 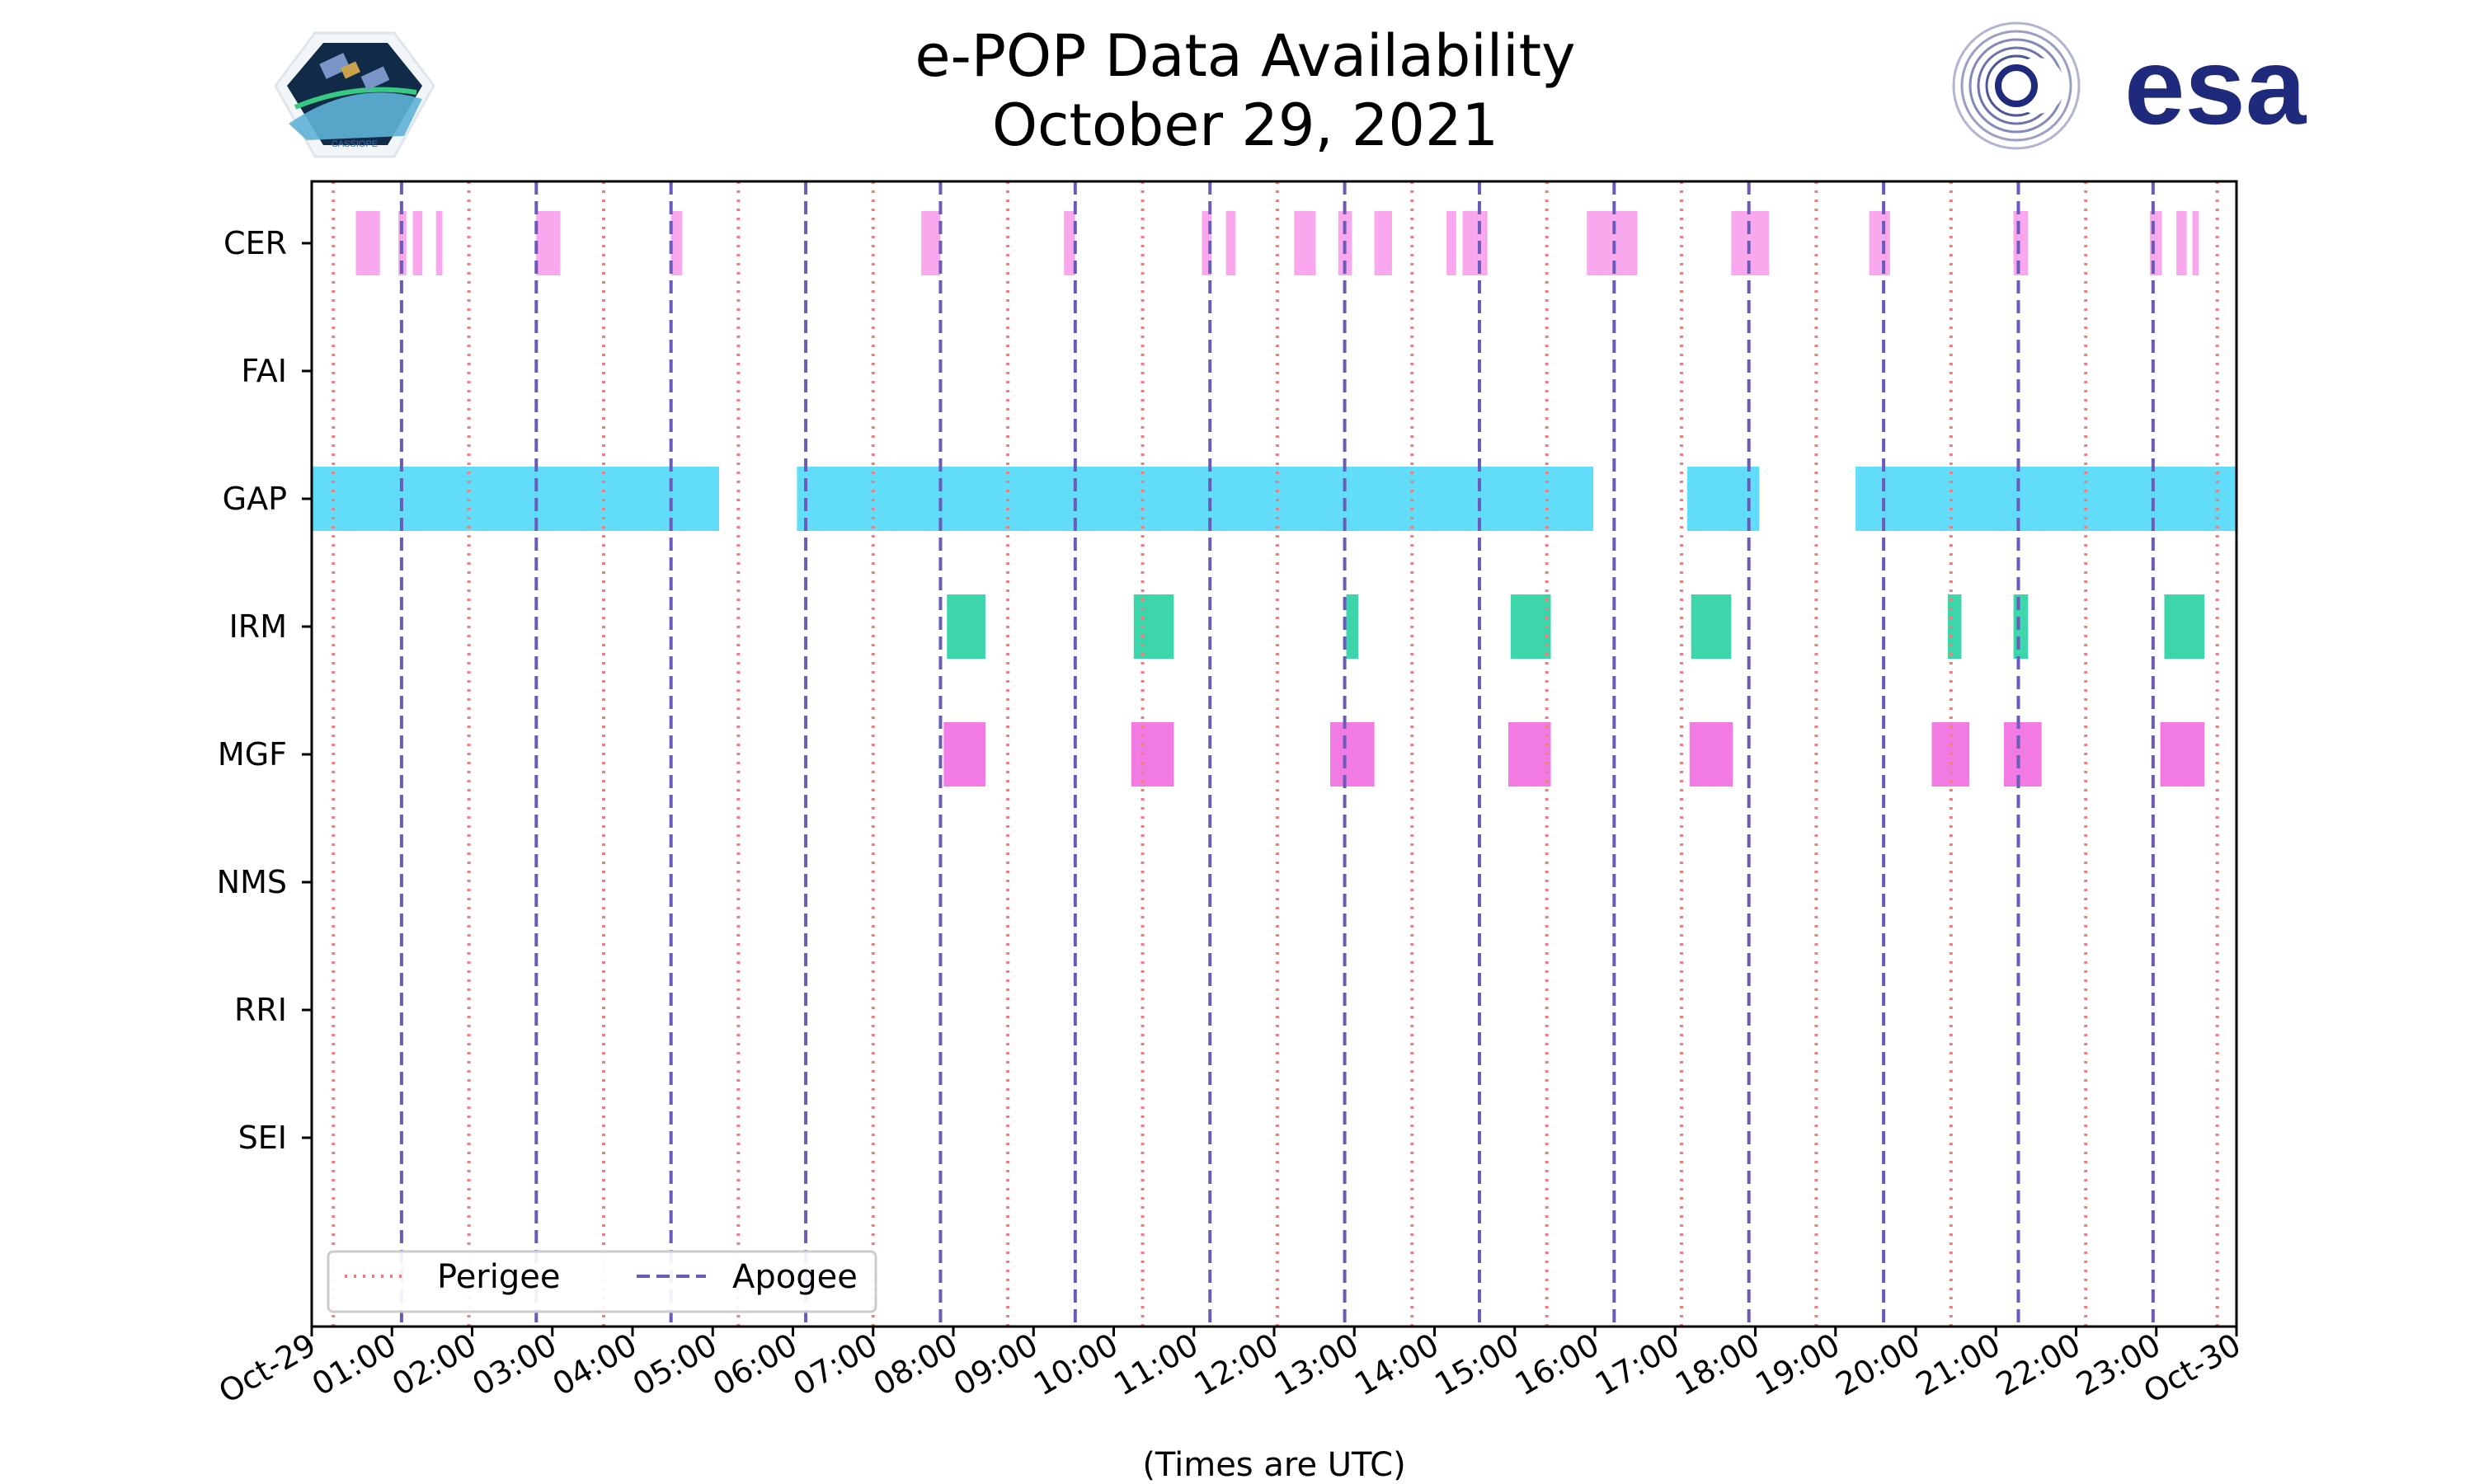 What do you see at coordinates (2215, 86) in the screenshot?
I see `esa-logo-text: esa` at bounding box center [2215, 86].